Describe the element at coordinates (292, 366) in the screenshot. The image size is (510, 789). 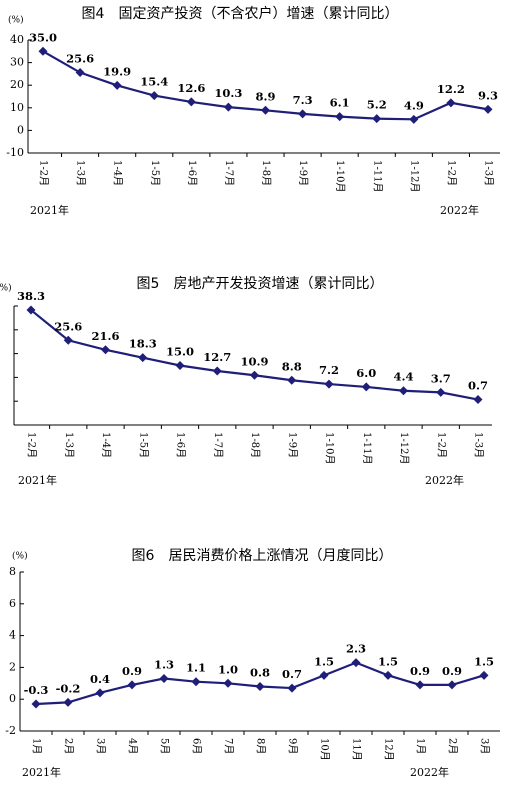
I see `value-label: 8.8` at that location.